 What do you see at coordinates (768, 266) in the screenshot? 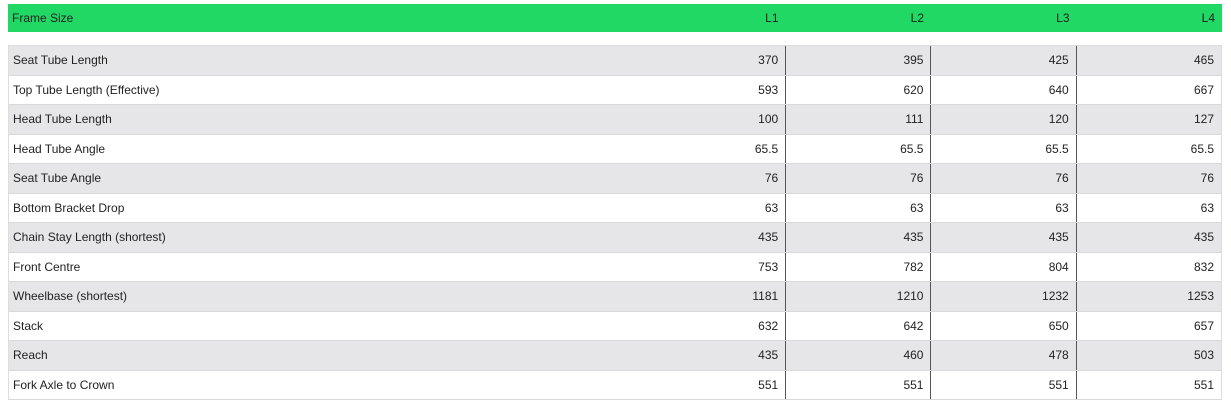
I see `value-cell: 753` at bounding box center [768, 266].